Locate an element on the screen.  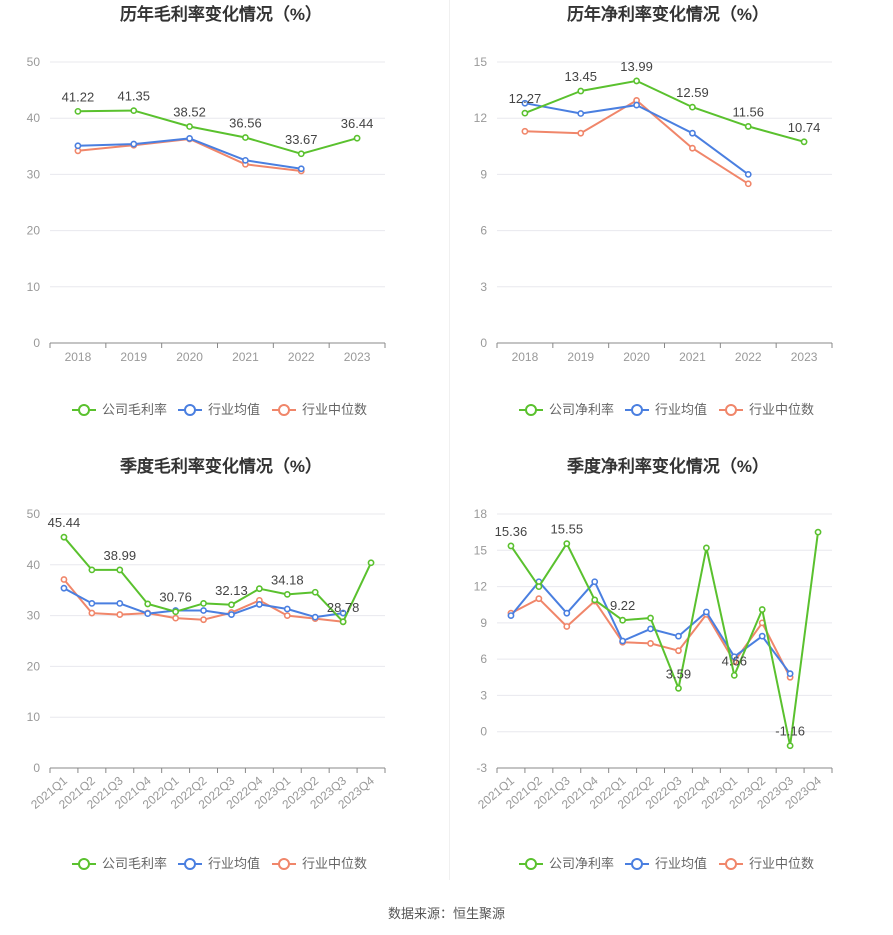
data-label: 32.13 is located at coordinates (231, 590).